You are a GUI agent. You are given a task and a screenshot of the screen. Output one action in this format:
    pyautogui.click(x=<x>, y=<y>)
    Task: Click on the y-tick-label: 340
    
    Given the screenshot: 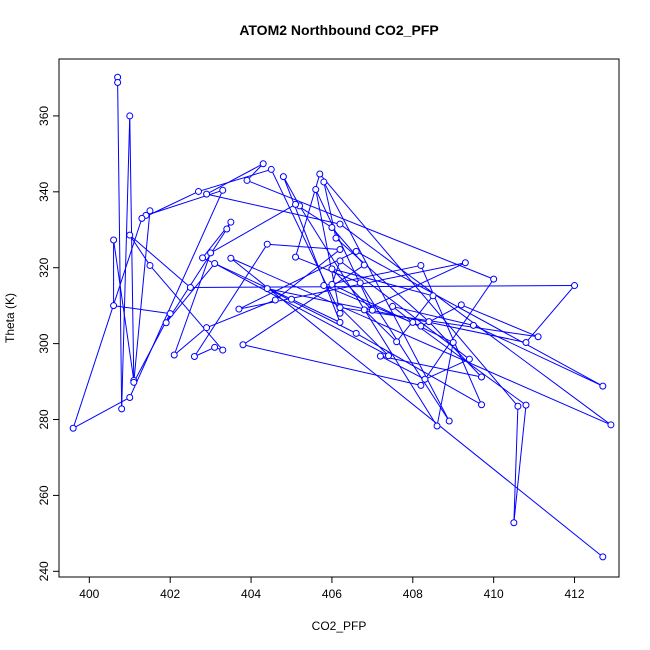 What is the action you would take?
    pyautogui.click(x=44, y=191)
    